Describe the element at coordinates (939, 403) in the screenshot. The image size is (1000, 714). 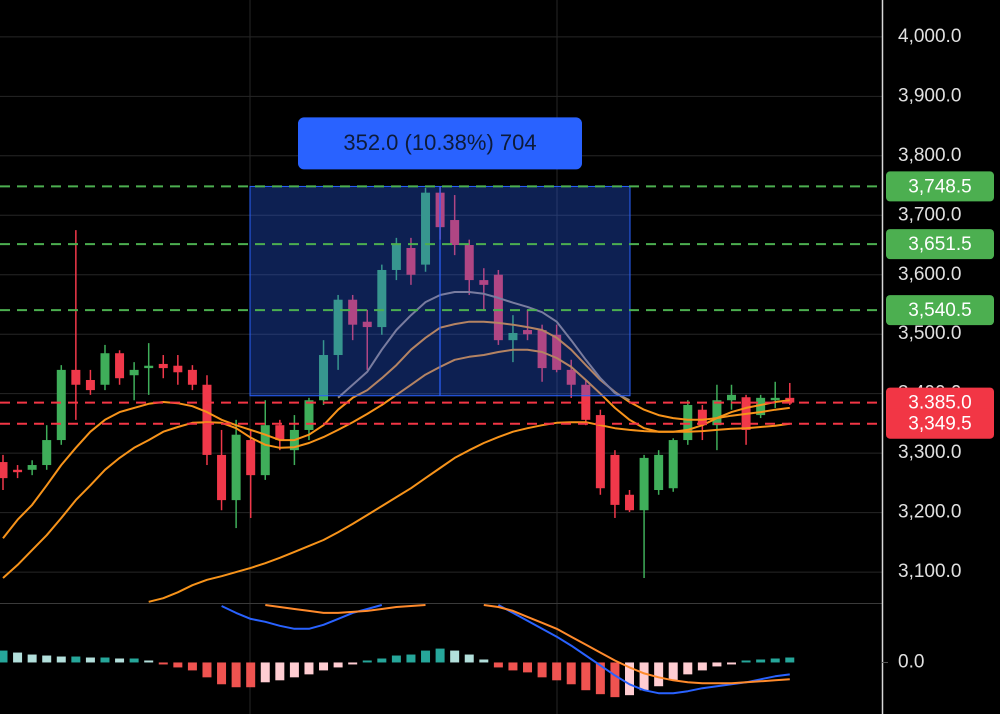
I see `price-label: 3,385.0` at that location.